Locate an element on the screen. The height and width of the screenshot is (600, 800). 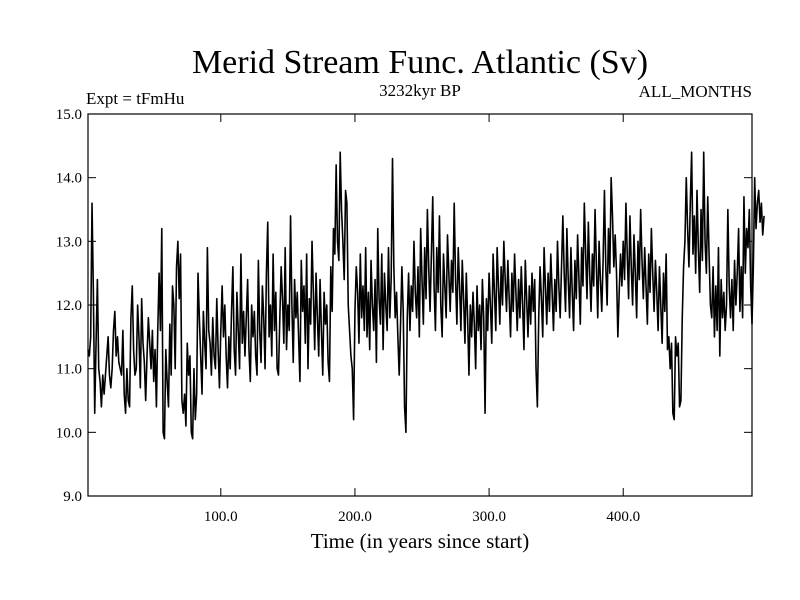
y-tick-label: 9.0 is located at coordinates (72, 497).